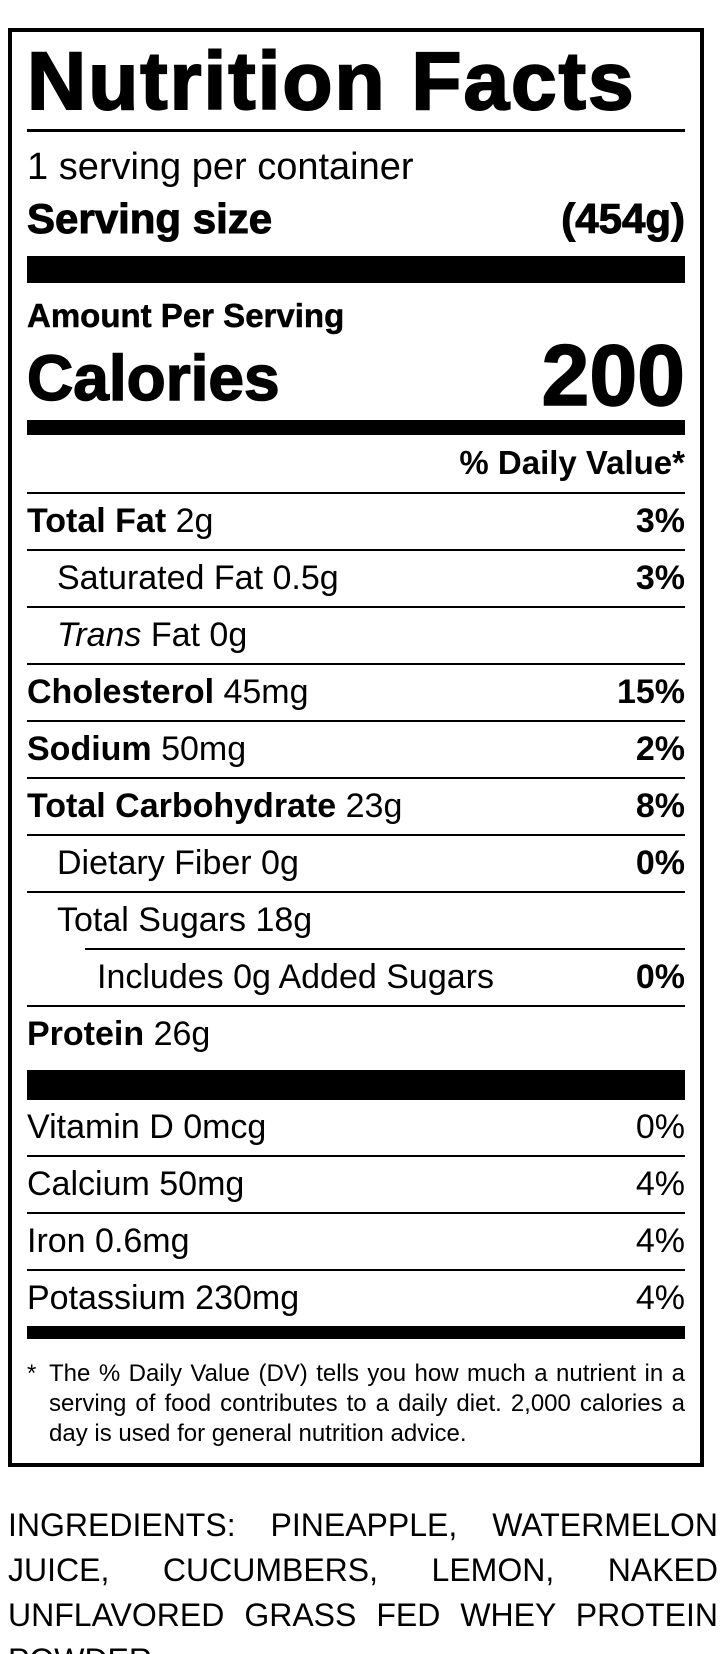  What do you see at coordinates (356, 1240) in the screenshot?
I see `nutrient-row: Iron 0.6mg 4%` at bounding box center [356, 1240].